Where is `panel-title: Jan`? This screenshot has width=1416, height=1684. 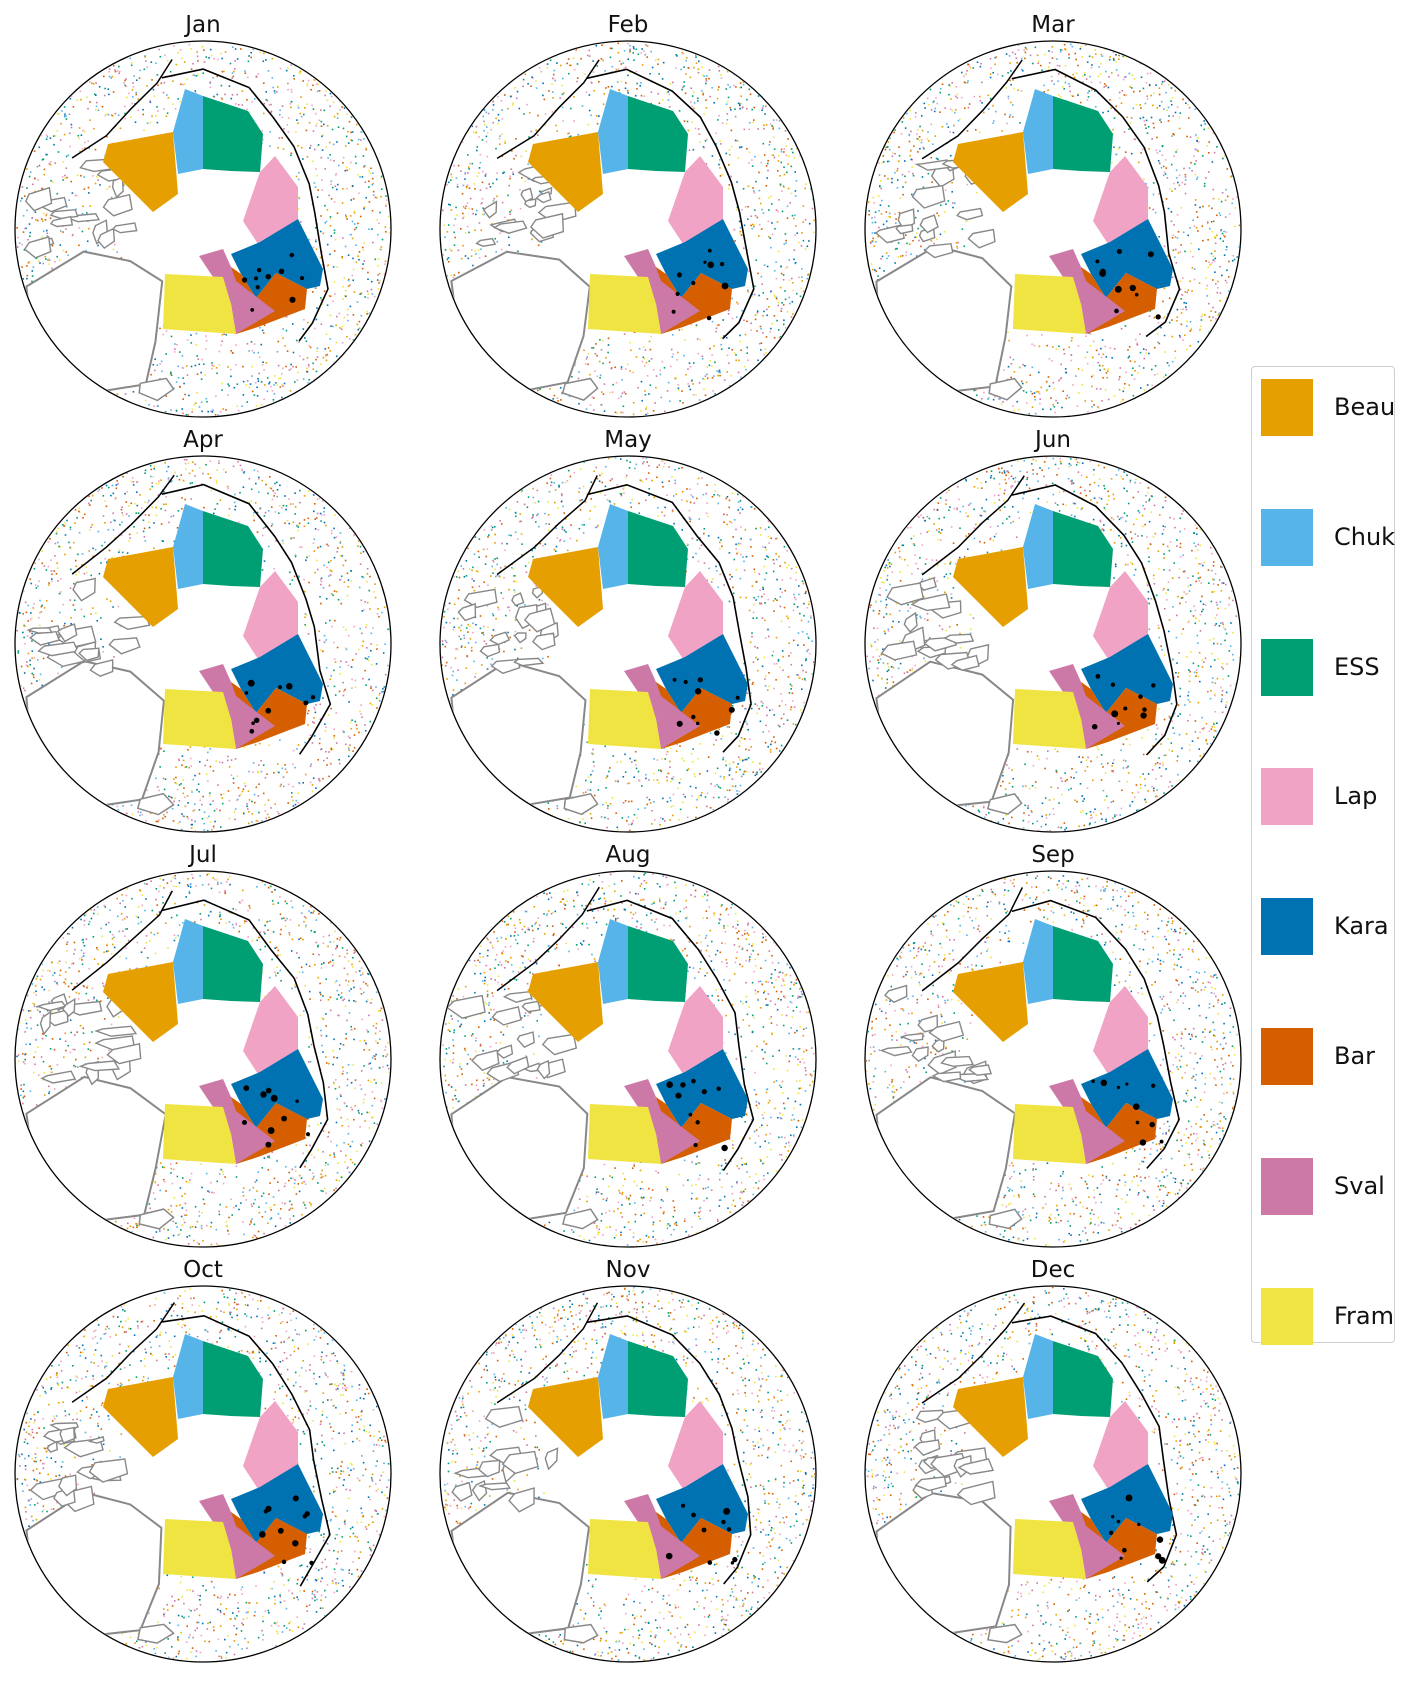 panel-title: Jan is located at coordinates (203, 25).